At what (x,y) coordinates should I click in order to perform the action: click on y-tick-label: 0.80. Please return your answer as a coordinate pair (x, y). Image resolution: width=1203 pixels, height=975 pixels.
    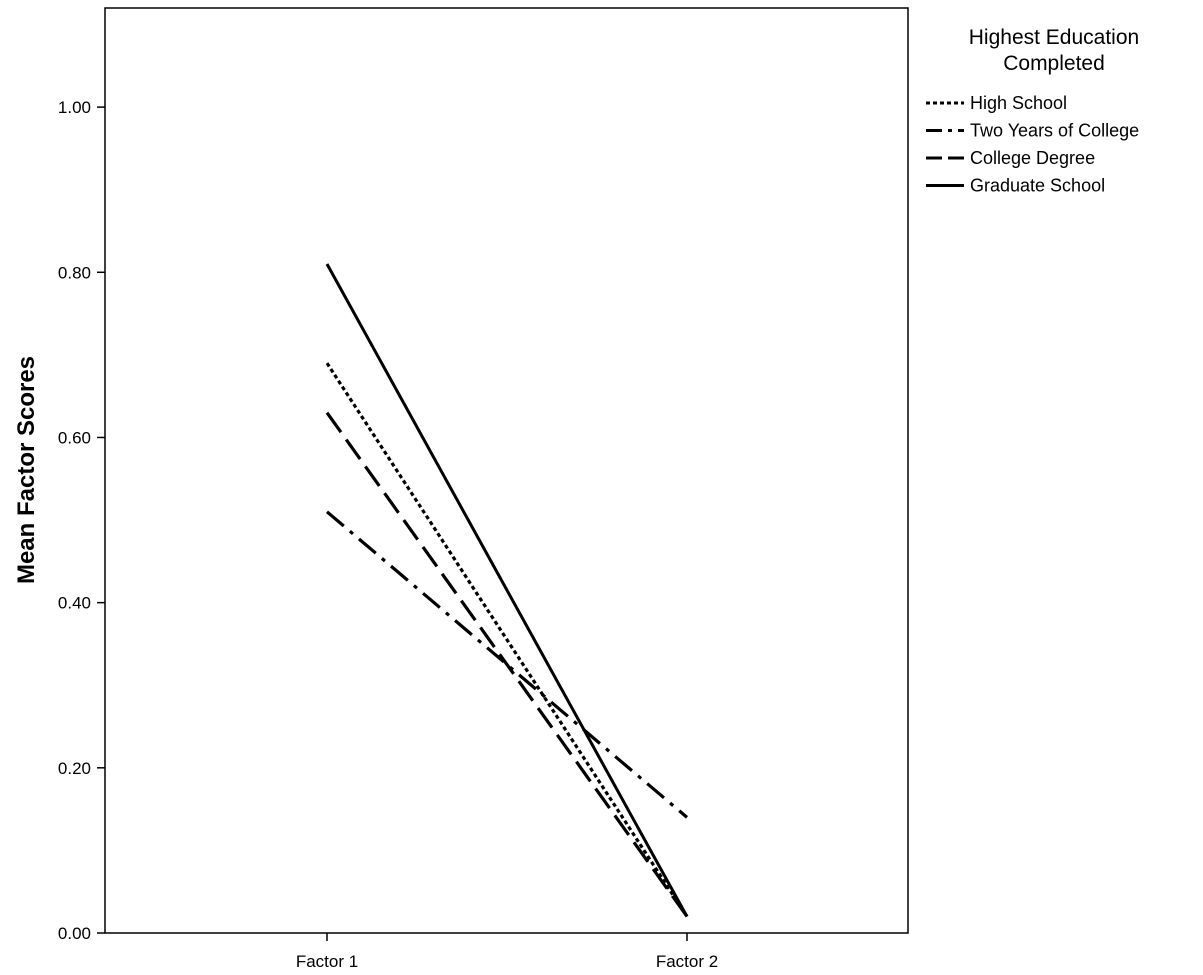
    Looking at the image, I should click on (74, 272).